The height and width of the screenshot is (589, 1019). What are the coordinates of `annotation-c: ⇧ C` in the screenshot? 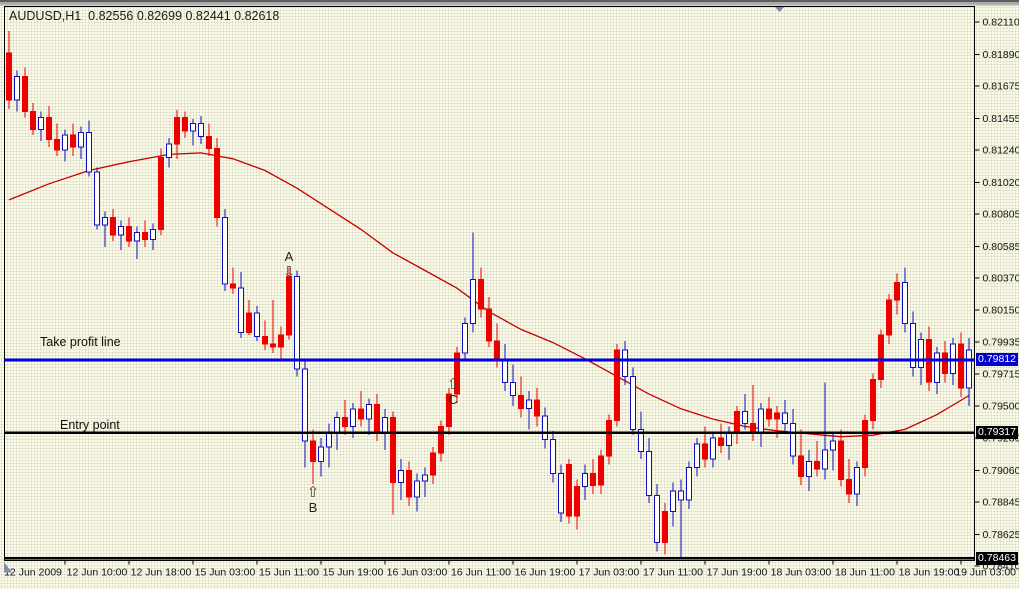 It's located at (453, 391).